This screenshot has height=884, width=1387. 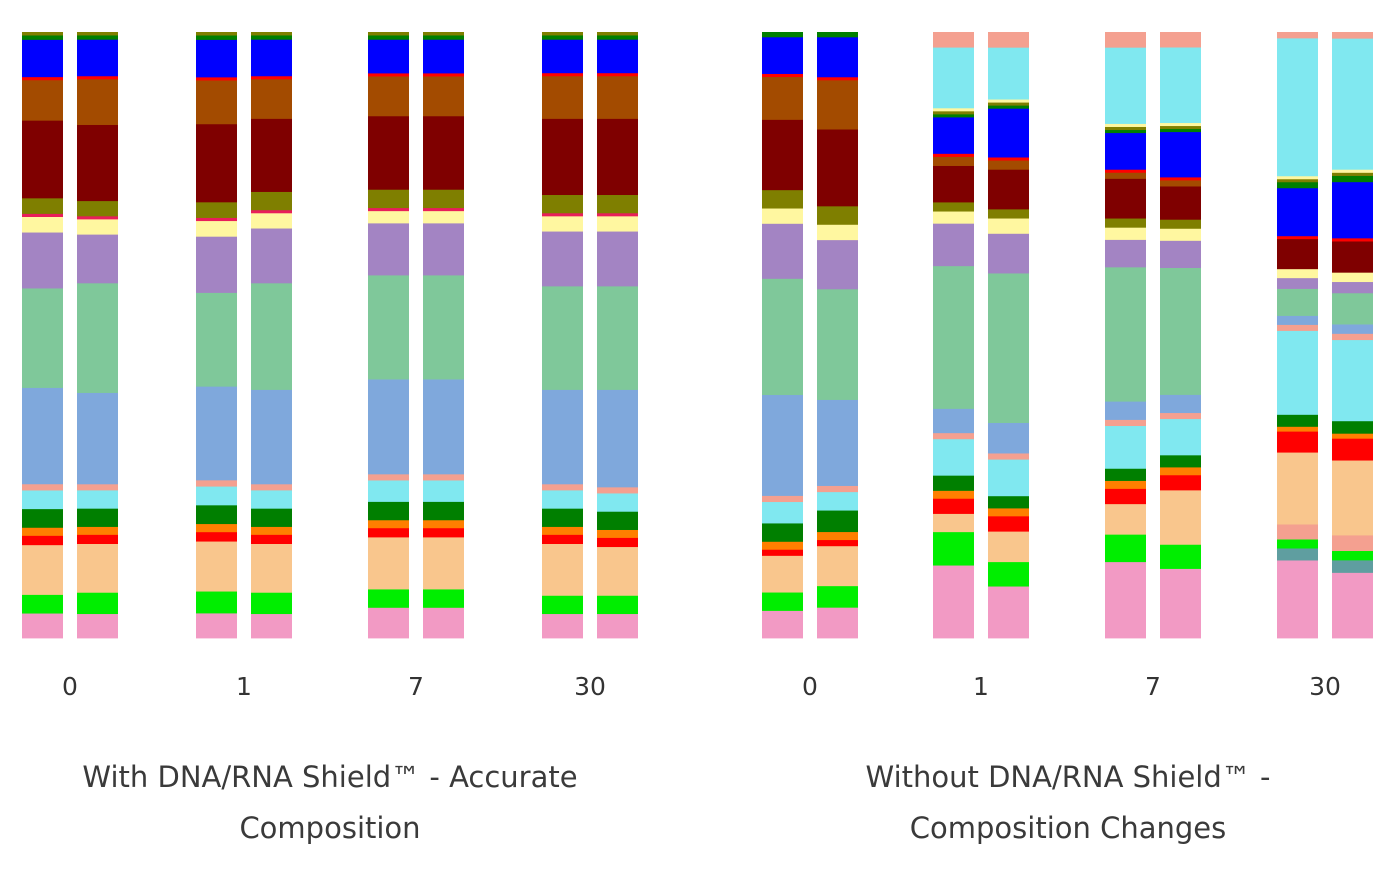 I want to click on without-shield-tick-label-30: 30, so click(x=1325, y=686).